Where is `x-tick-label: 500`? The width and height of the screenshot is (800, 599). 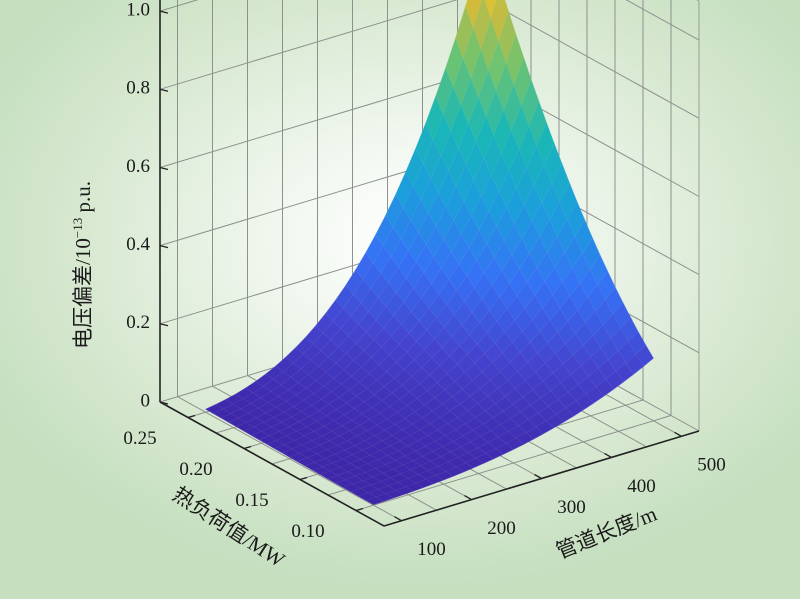
x-tick-label: 500 is located at coordinates (711, 465).